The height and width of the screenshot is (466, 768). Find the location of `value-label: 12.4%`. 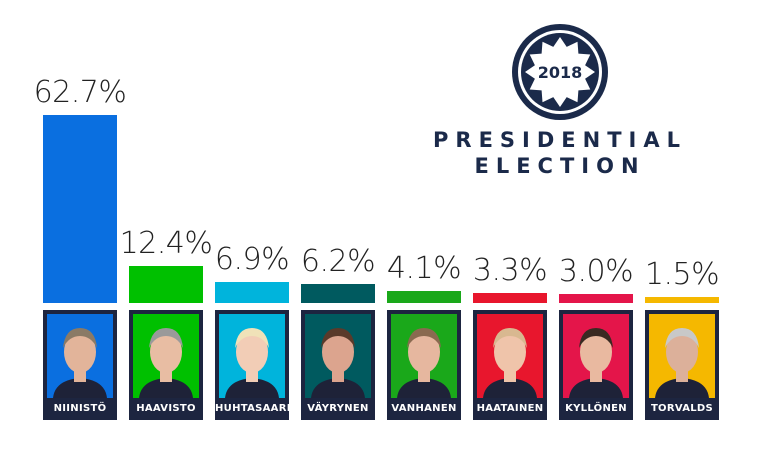

value-label: 12.4% is located at coordinates (166, 243).